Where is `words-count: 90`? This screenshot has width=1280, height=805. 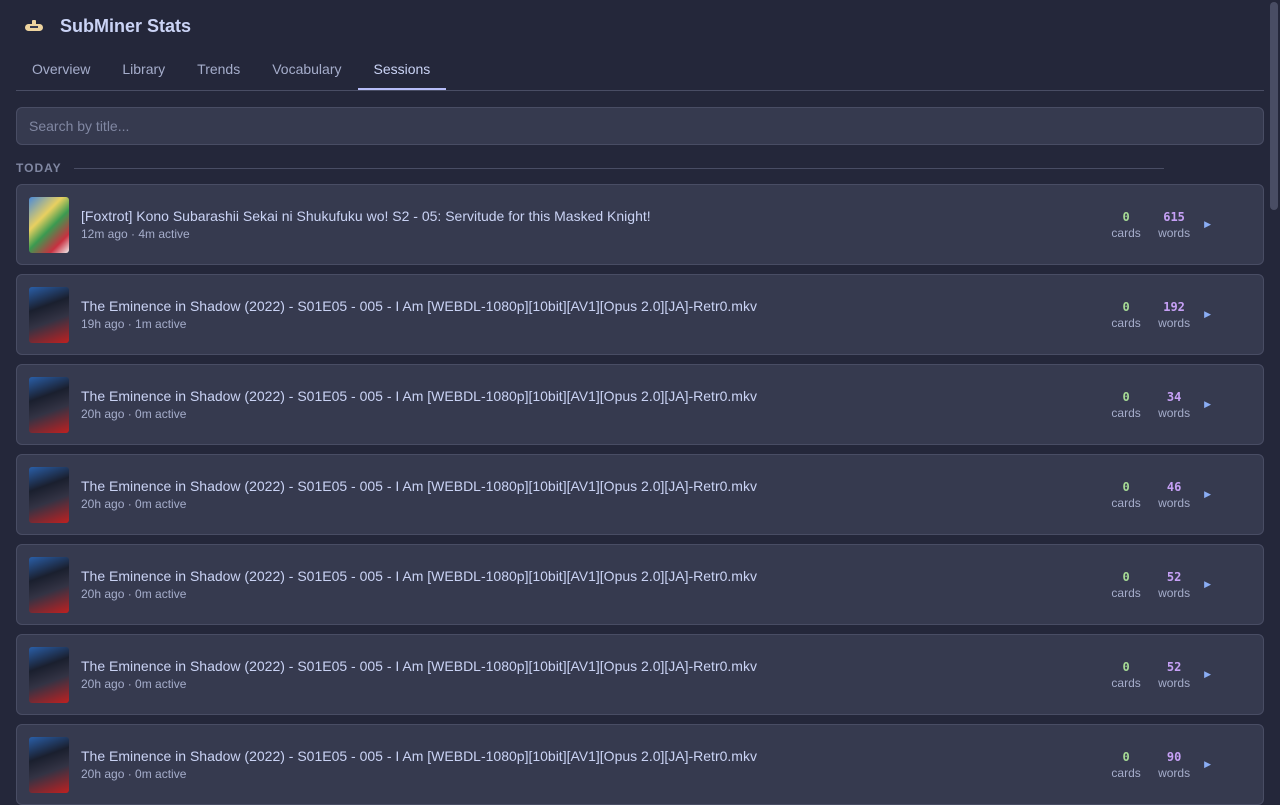
words-count: 90 is located at coordinates (1174, 756).